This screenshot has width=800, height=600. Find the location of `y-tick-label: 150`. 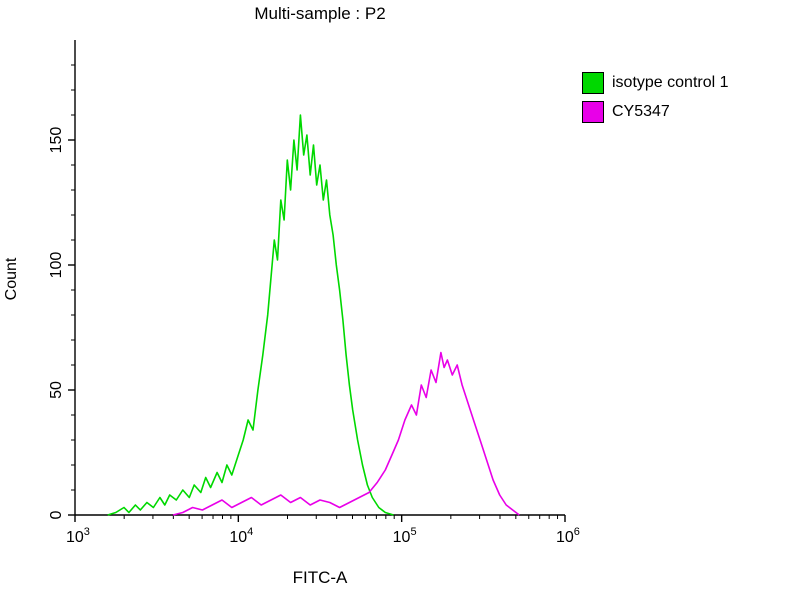

y-tick-label: 150 is located at coordinates (56, 140).